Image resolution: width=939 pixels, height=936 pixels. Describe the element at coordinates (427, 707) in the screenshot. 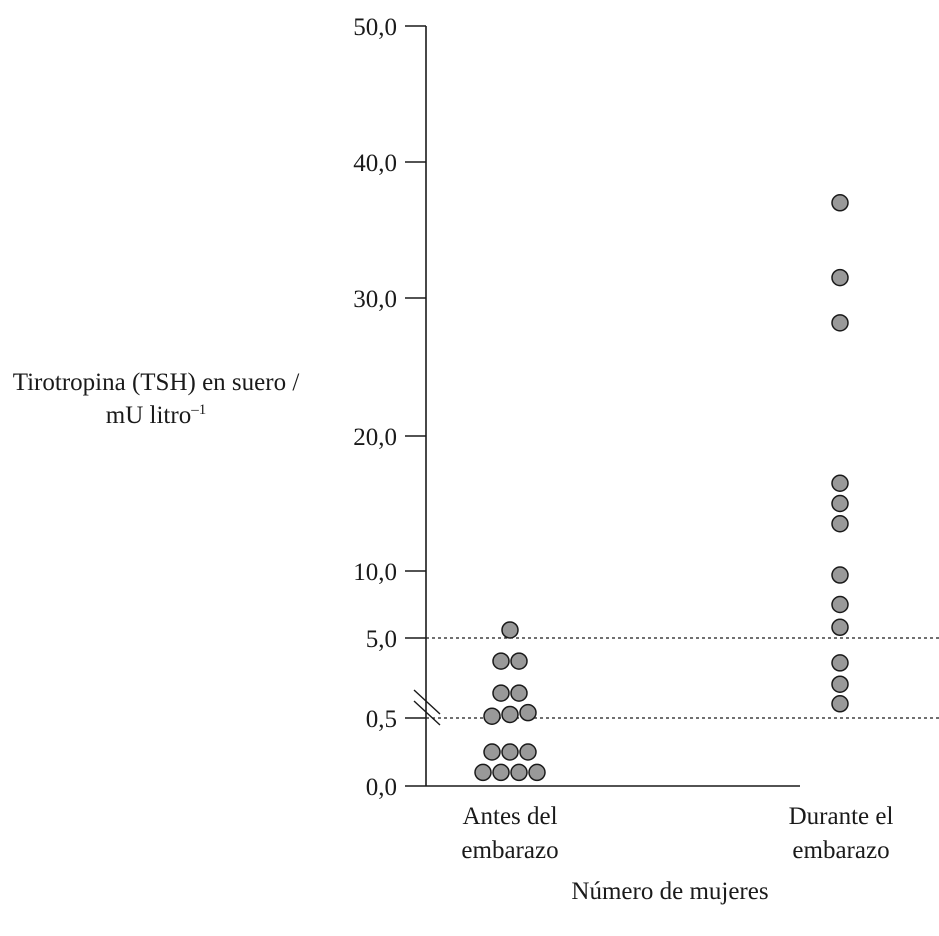

I see `axis-break-mark` at that location.